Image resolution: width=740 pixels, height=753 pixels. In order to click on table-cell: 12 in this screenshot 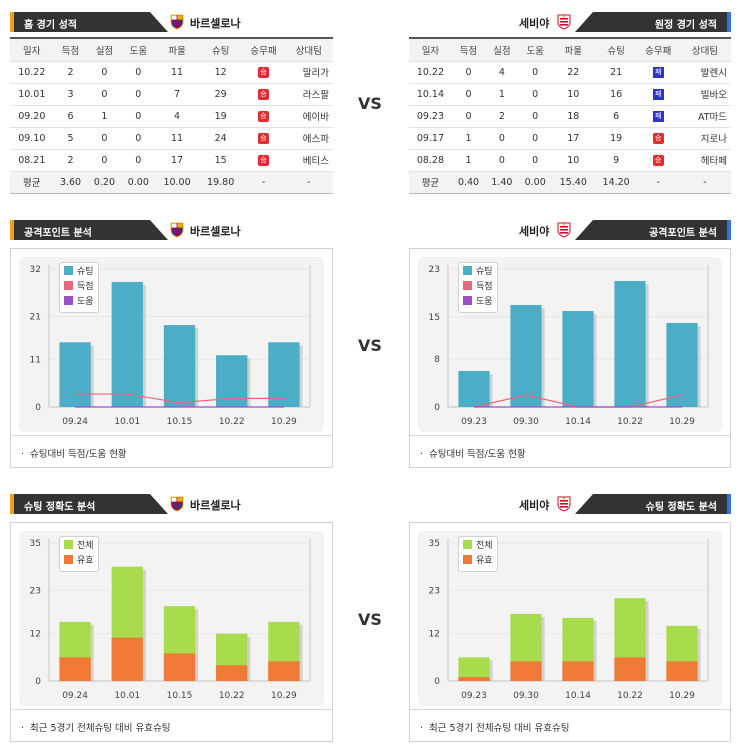, I will do `click(220, 72)`.